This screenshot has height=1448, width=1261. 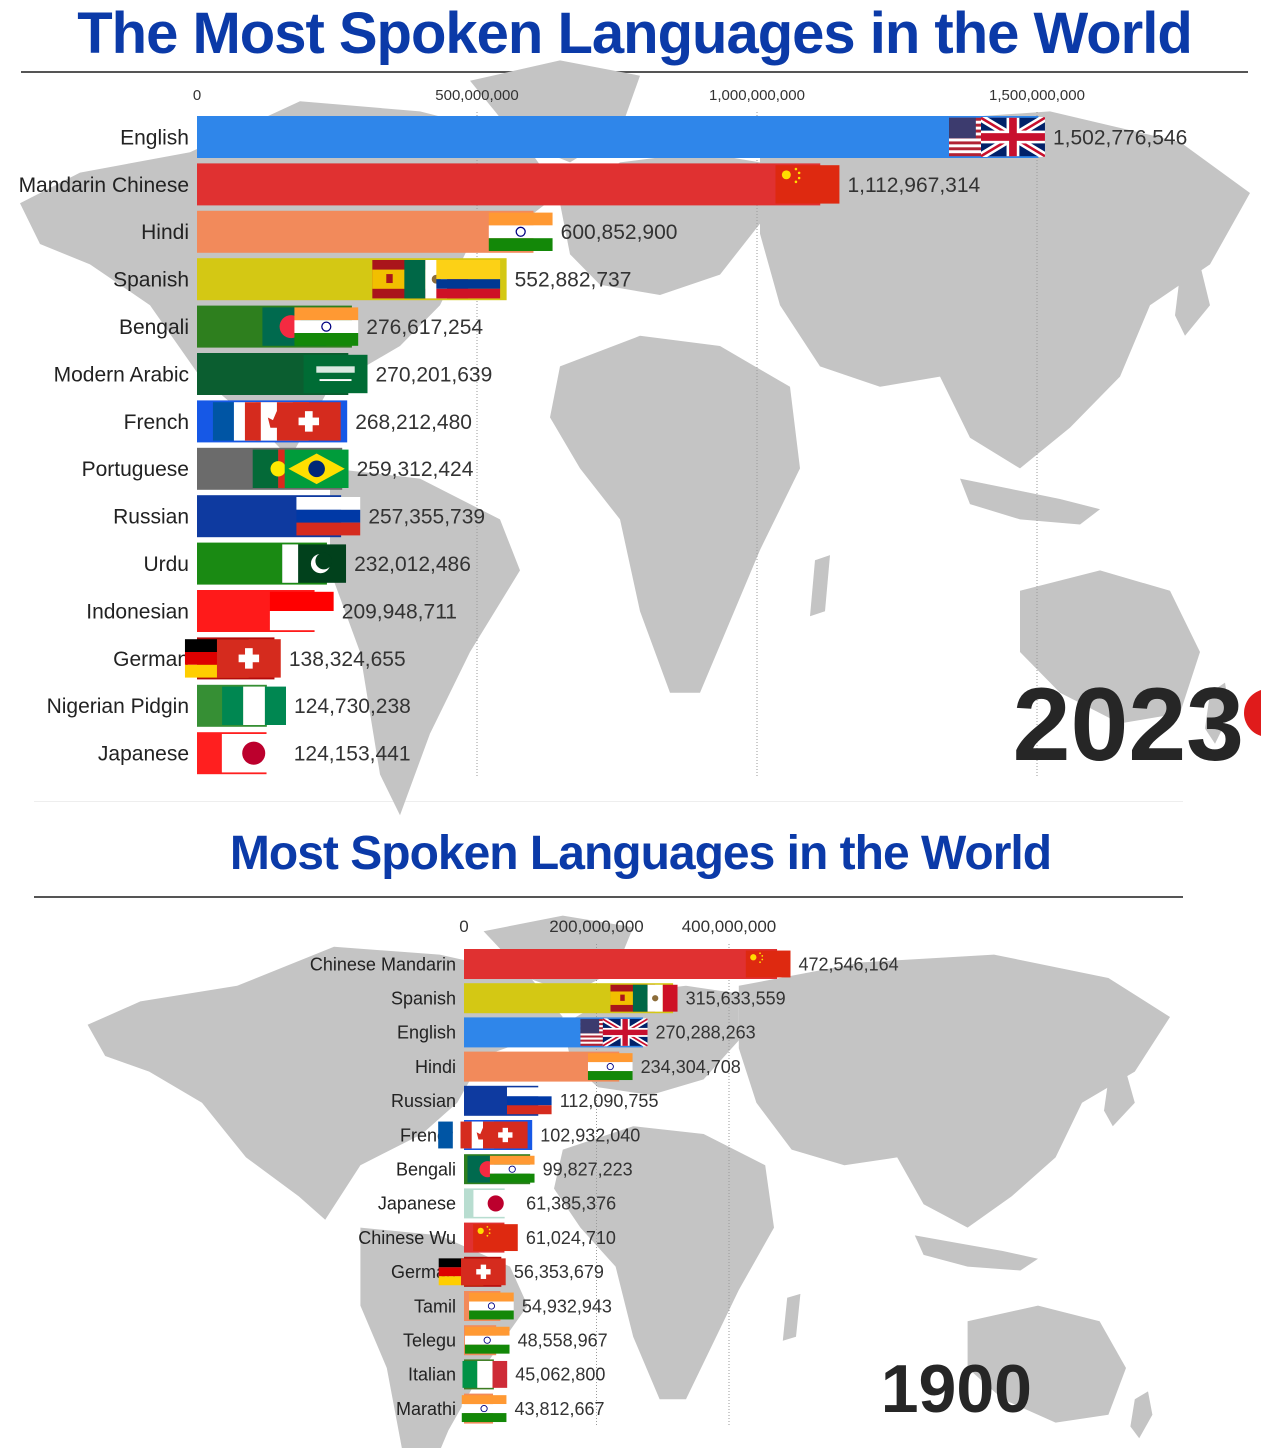 I want to click on category-label-spanish-1900: Spanish, so click(x=423, y=999).